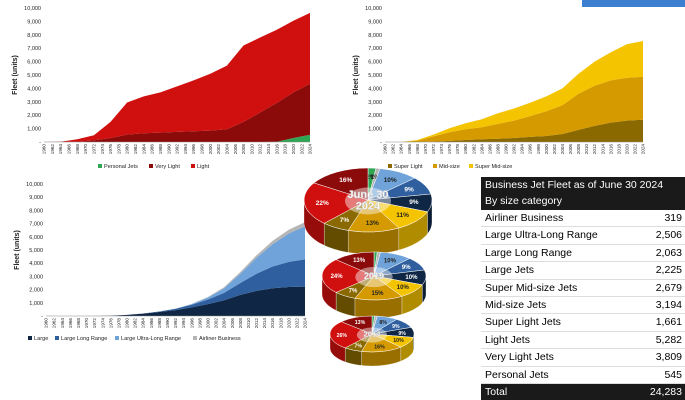  What do you see at coordinates (84, 339) in the screenshot?
I see `legend-entry: Large Long Range` at bounding box center [84, 339].